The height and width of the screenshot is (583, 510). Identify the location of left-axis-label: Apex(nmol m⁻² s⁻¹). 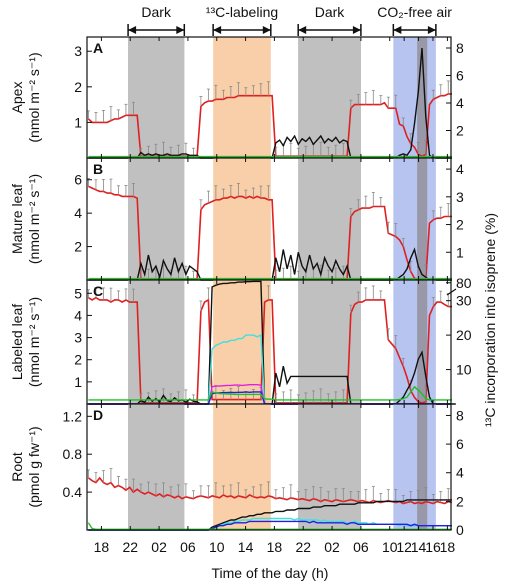
(25, 97).